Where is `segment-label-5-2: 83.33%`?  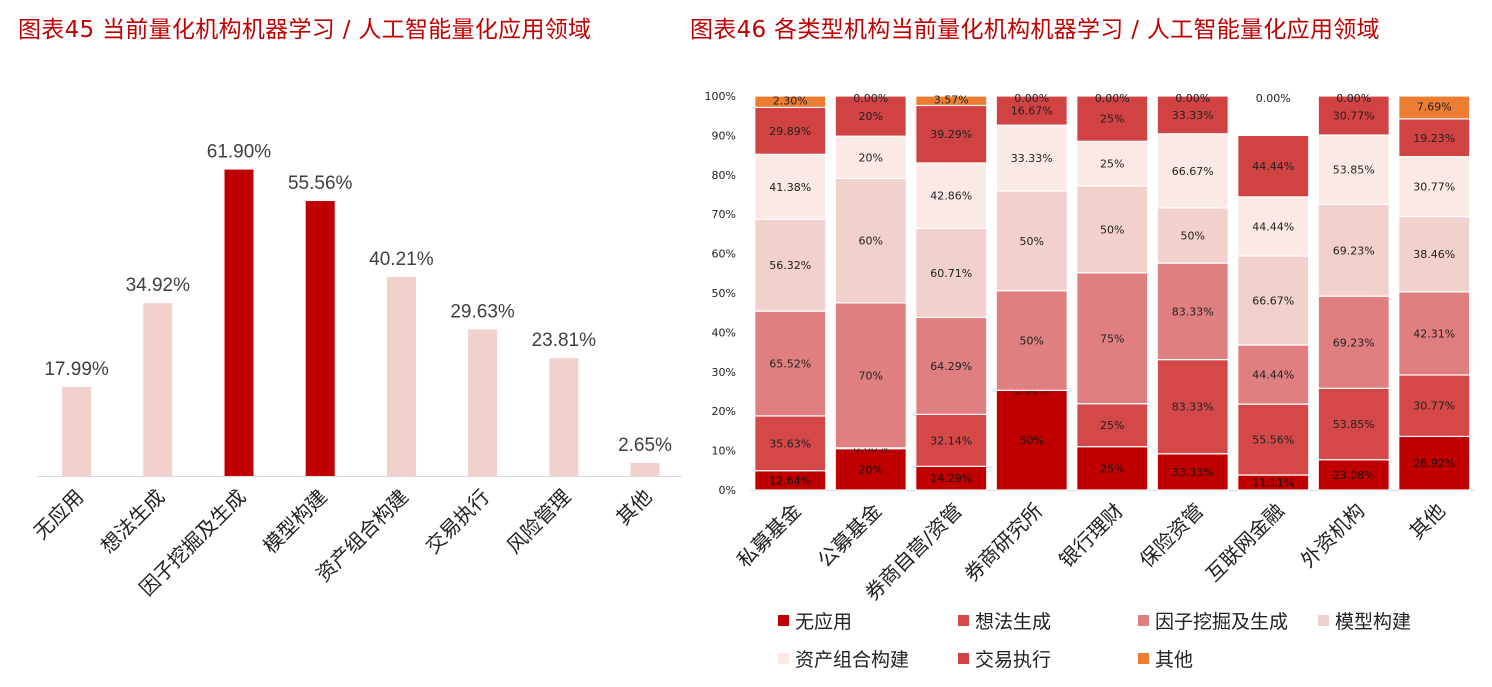
segment-label-5-2: 83.33% is located at coordinates (1193, 311).